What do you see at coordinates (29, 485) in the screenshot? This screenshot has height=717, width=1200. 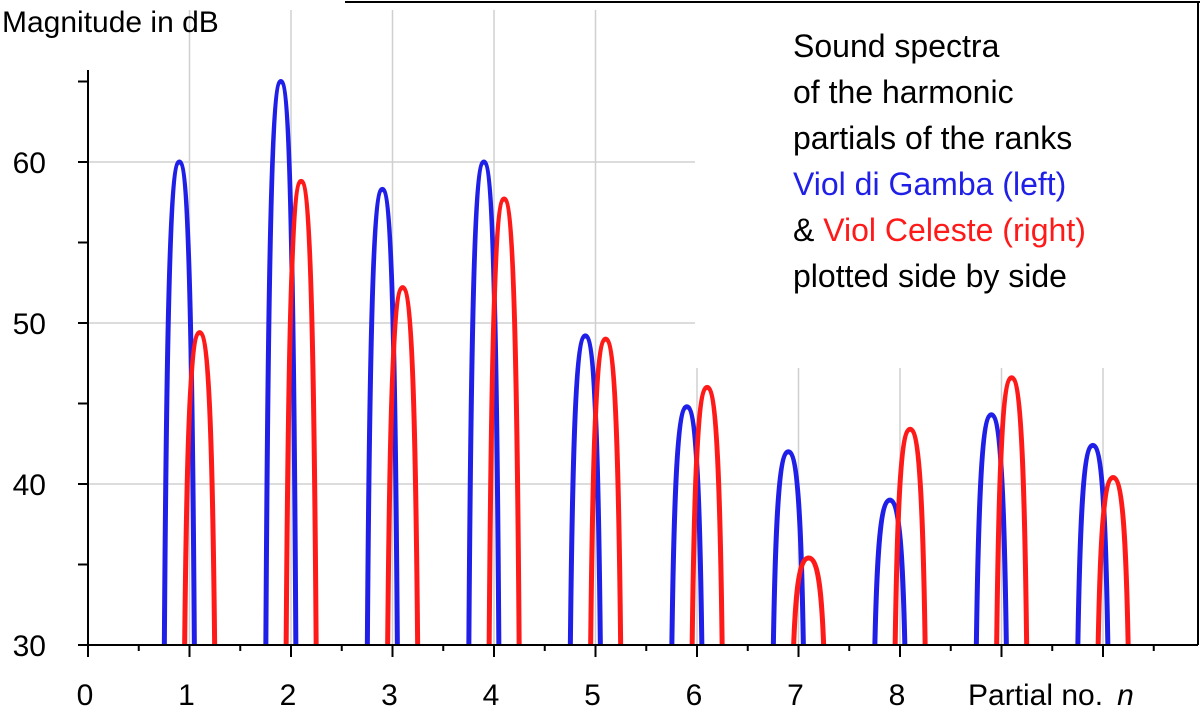 I see `y-tick-label: 40` at bounding box center [29, 485].